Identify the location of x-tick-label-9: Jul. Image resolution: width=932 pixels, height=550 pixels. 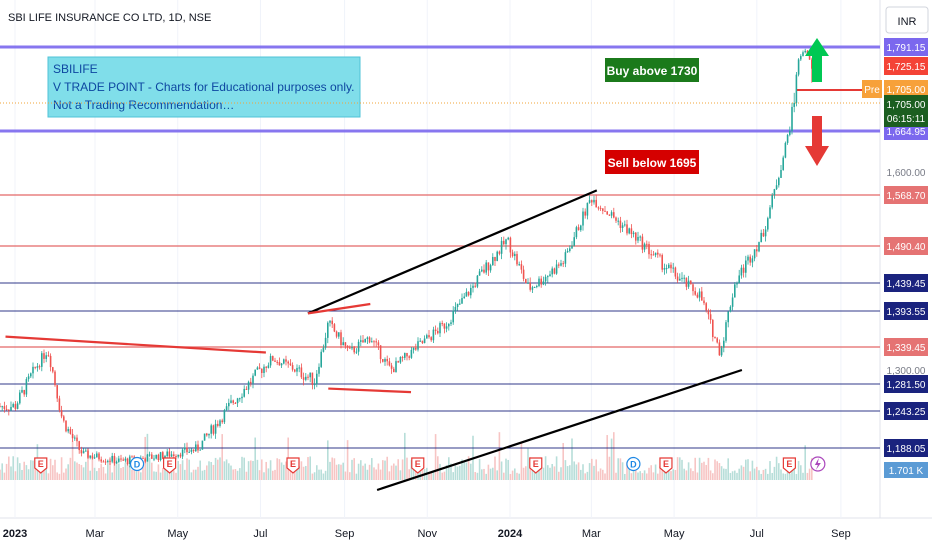
(757, 534).